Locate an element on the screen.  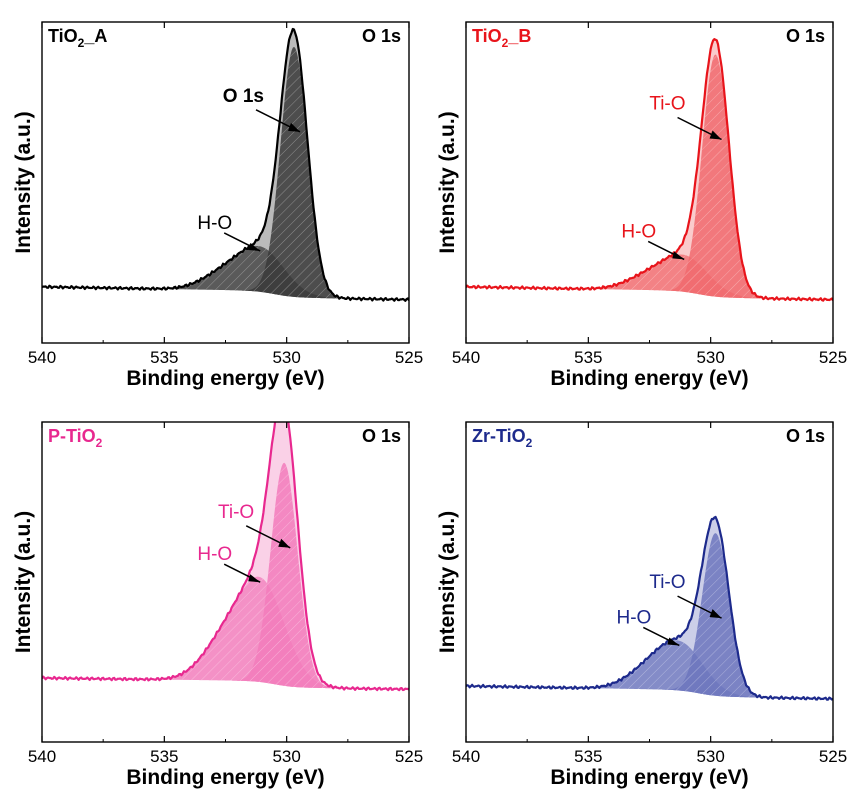
sample-title: TiO2_A is located at coordinates (77, 38).